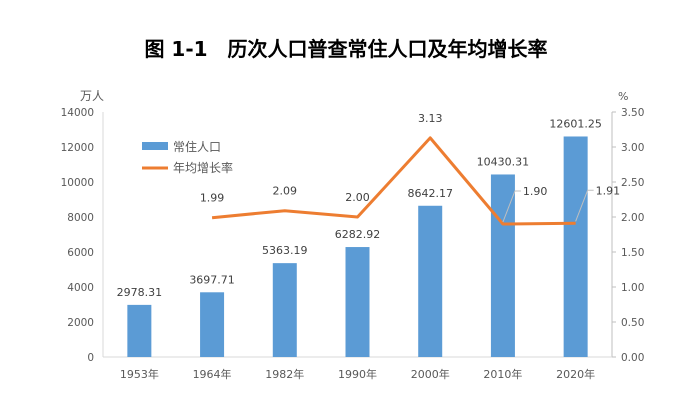 This screenshot has height=416, width=692. Describe the element at coordinates (197, 147) in the screenshot. I see `legend-bar-label: 常住人口` at that location.